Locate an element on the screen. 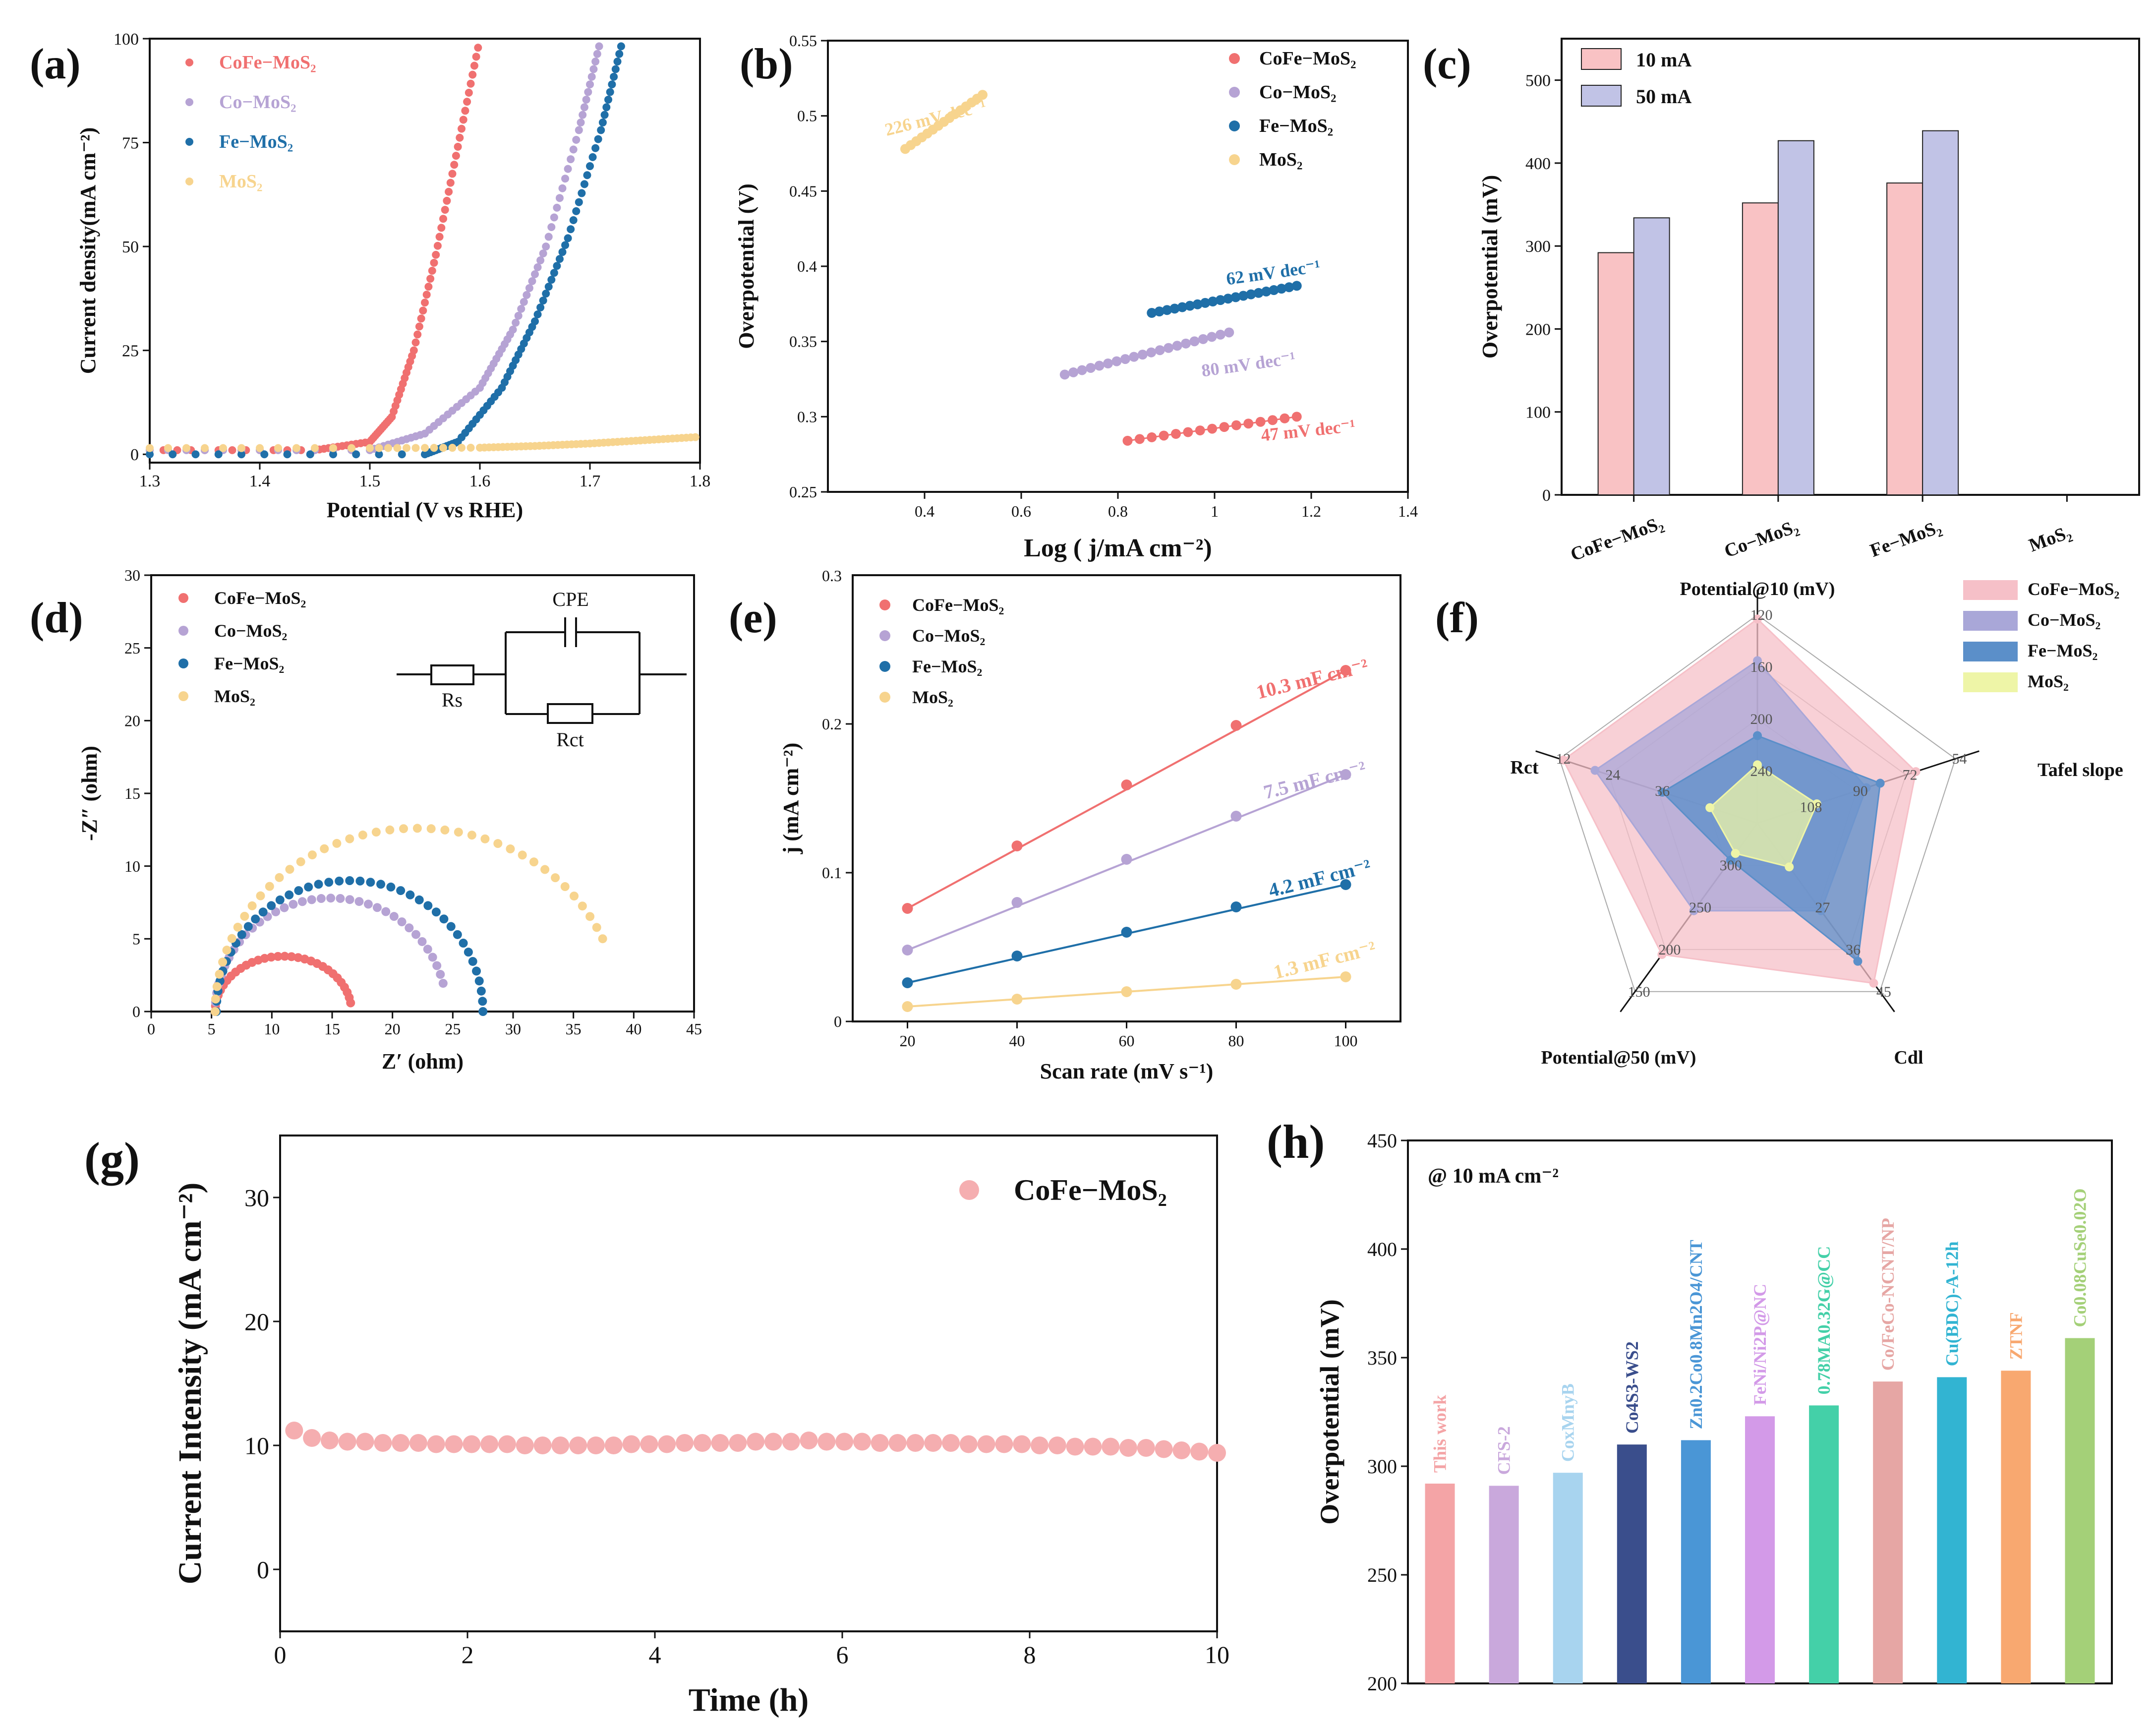  x-tick-label: 1.5 is located at coordinates (370, 481).